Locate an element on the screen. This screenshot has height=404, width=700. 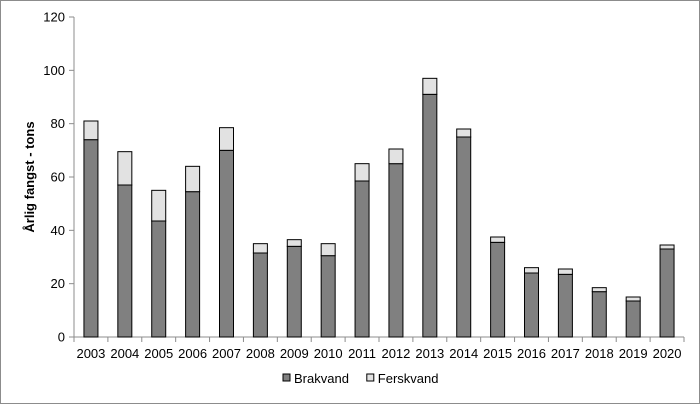
bar-ferskvand-2004 is located at coordinates (125, 168).